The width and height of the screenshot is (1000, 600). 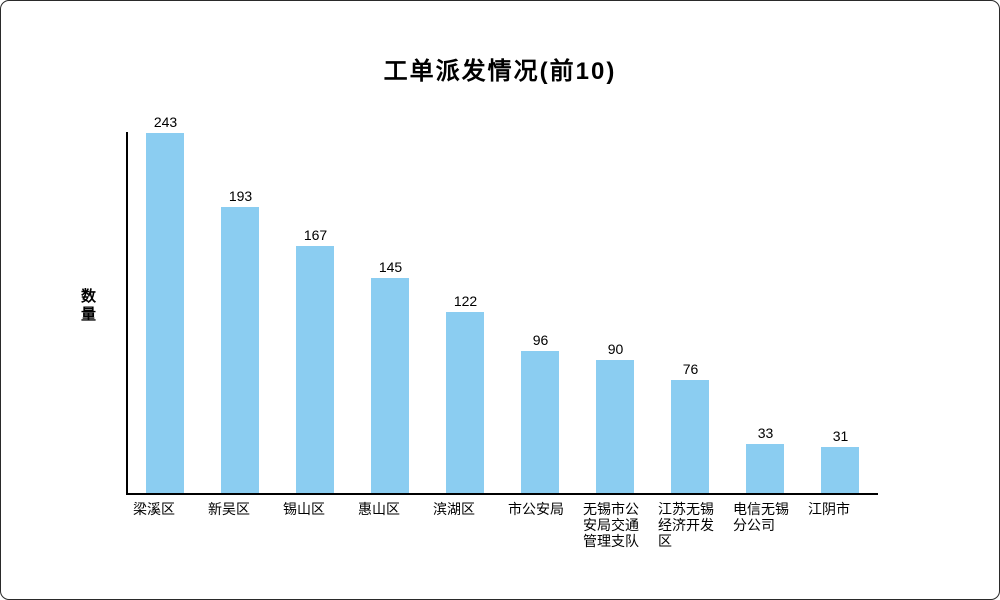 I want to click on x-axis-category-label: 滨湖区, so click(x=454, y=509).